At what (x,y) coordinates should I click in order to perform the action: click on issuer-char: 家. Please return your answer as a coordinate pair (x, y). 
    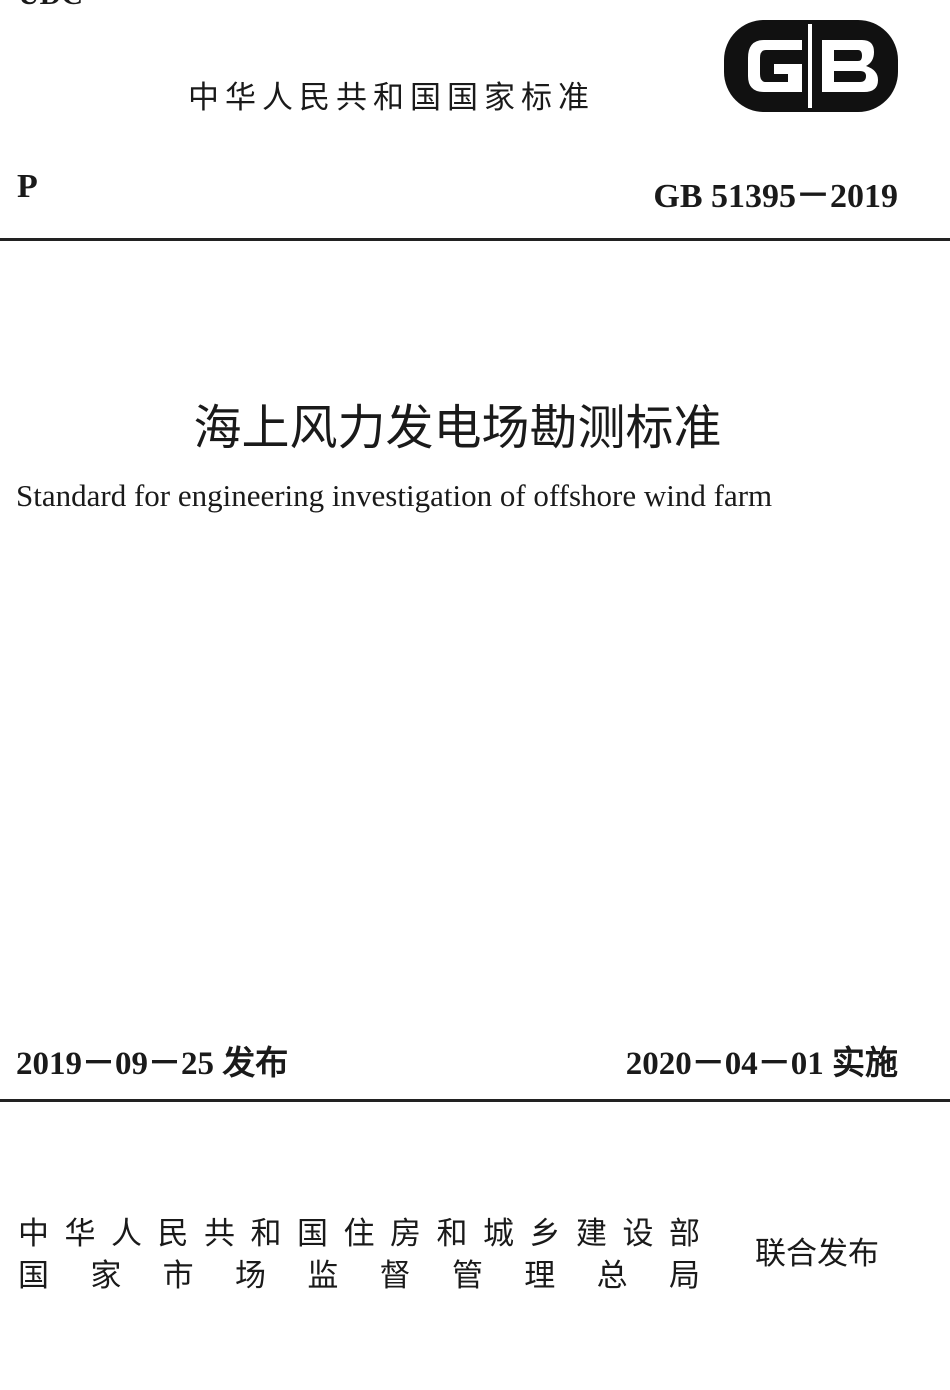
    Looking at the image, I should click on (106, 1276).